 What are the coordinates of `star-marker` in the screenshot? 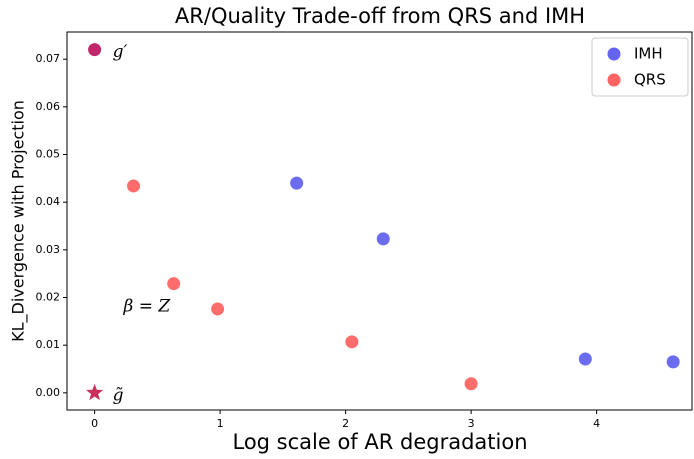 It's located at (95, 392).